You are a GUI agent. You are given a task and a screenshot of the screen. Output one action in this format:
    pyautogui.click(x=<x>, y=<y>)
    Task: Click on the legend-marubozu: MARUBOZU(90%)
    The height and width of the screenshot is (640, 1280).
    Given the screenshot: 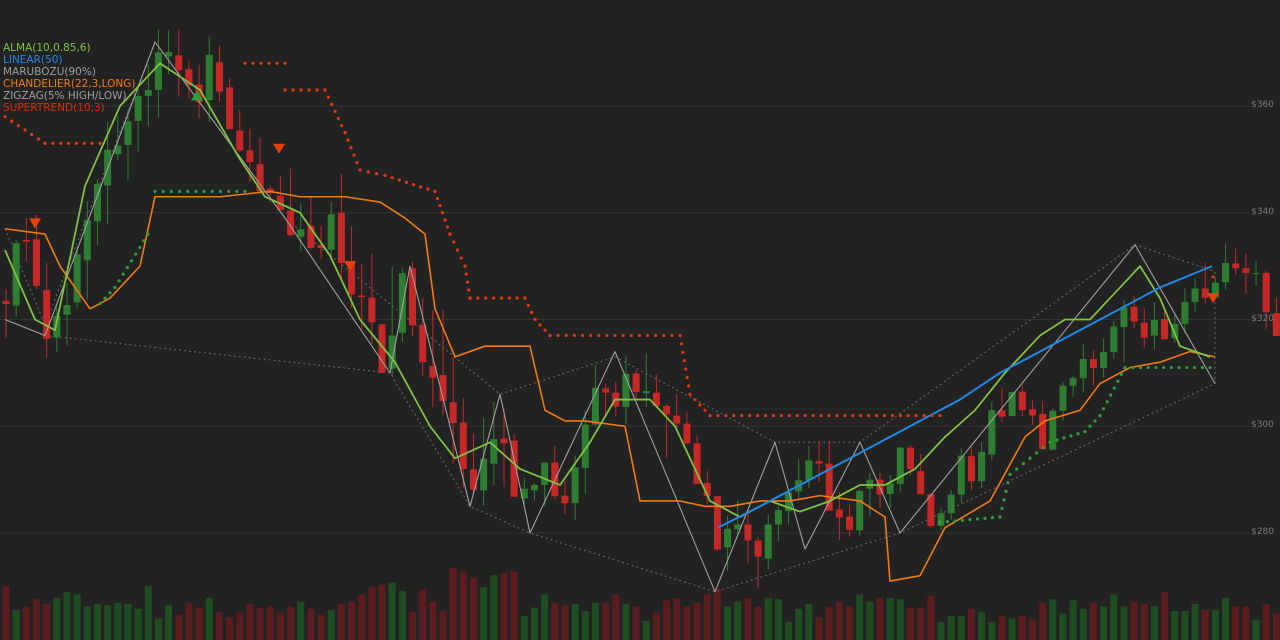 What is the action you would take?
    pyautogui.click(x=49, y=72)
    